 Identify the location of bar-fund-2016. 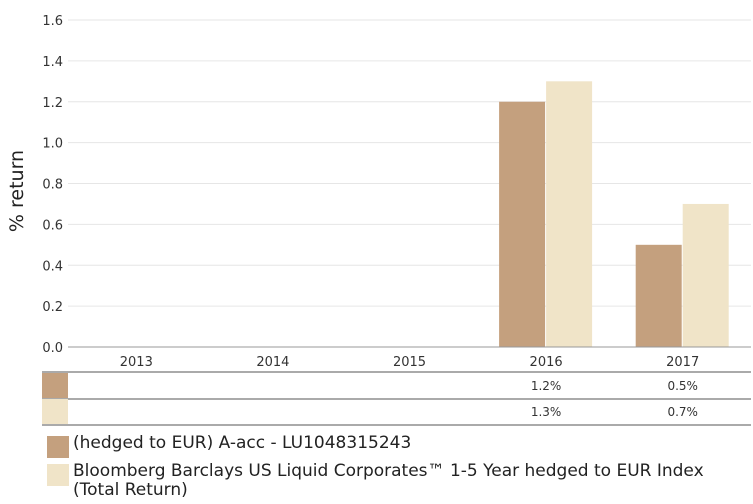
(522, 224).